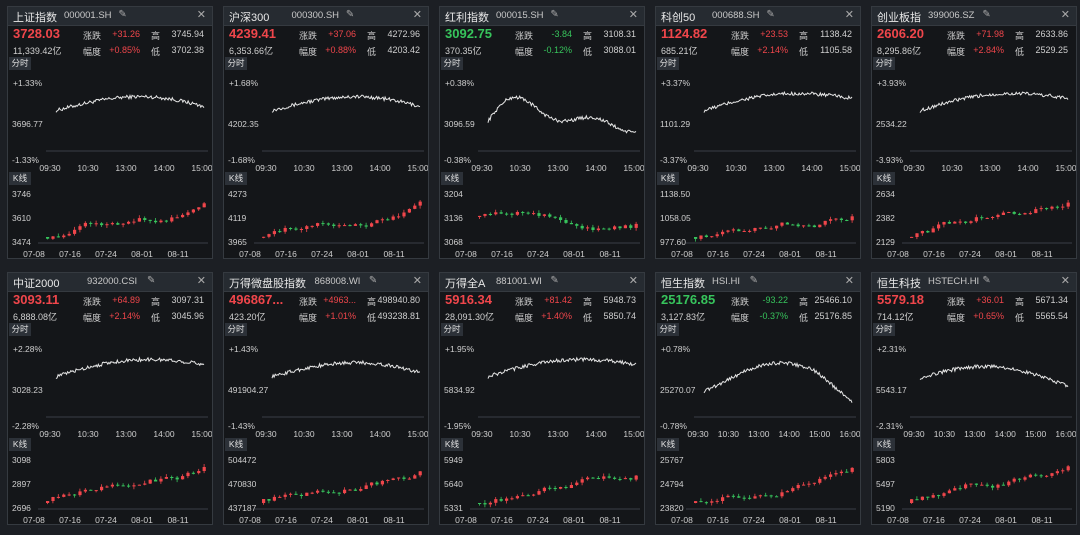 The height and width of the screenshot is (535, 1080). Describe the element at coordinates (542, 490) in the screenshot. I see `kline-chart: 5949 5640 5331 07-08 07-16 07-24 08-01 08-11` at that location.